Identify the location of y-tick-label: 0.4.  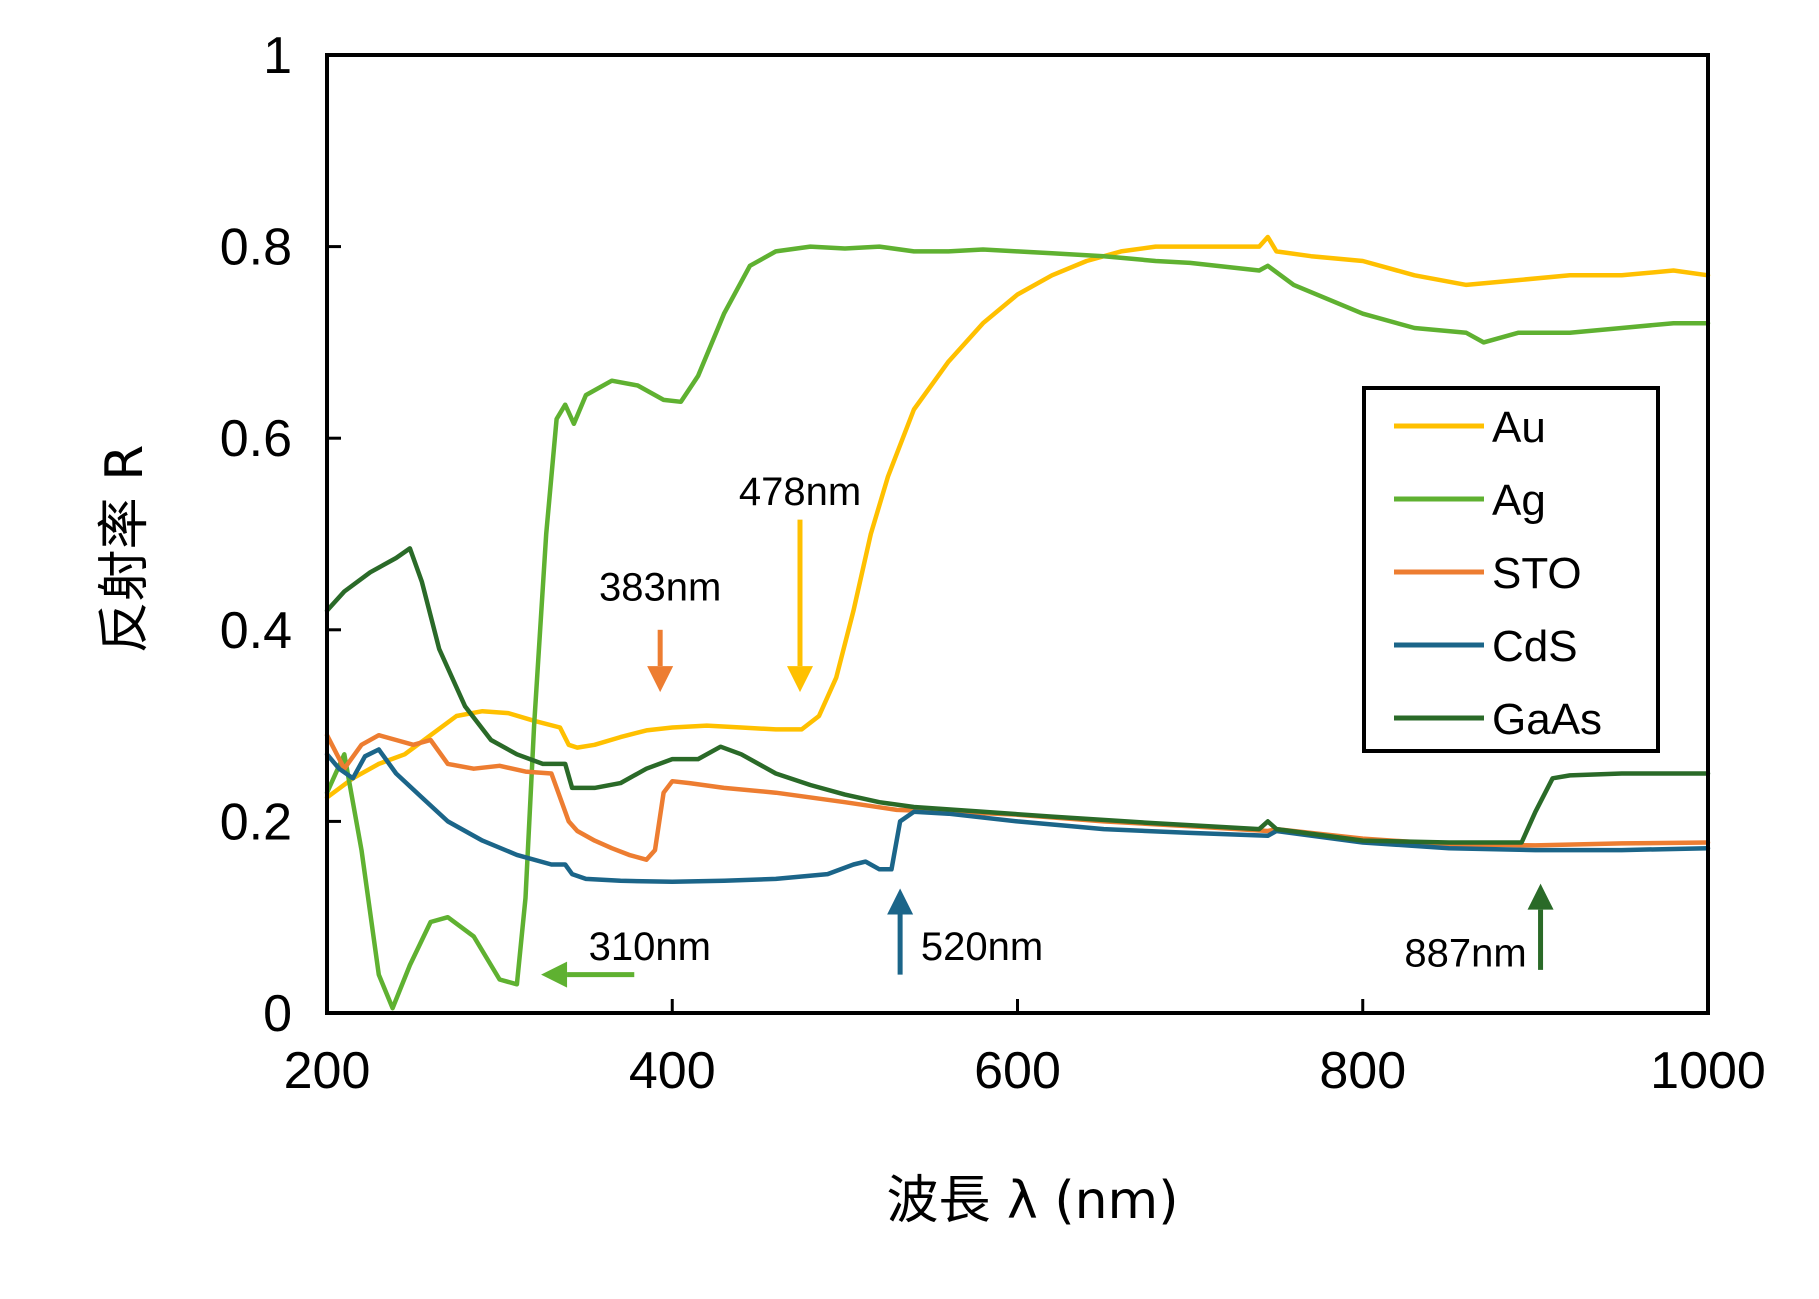
(256, 631).